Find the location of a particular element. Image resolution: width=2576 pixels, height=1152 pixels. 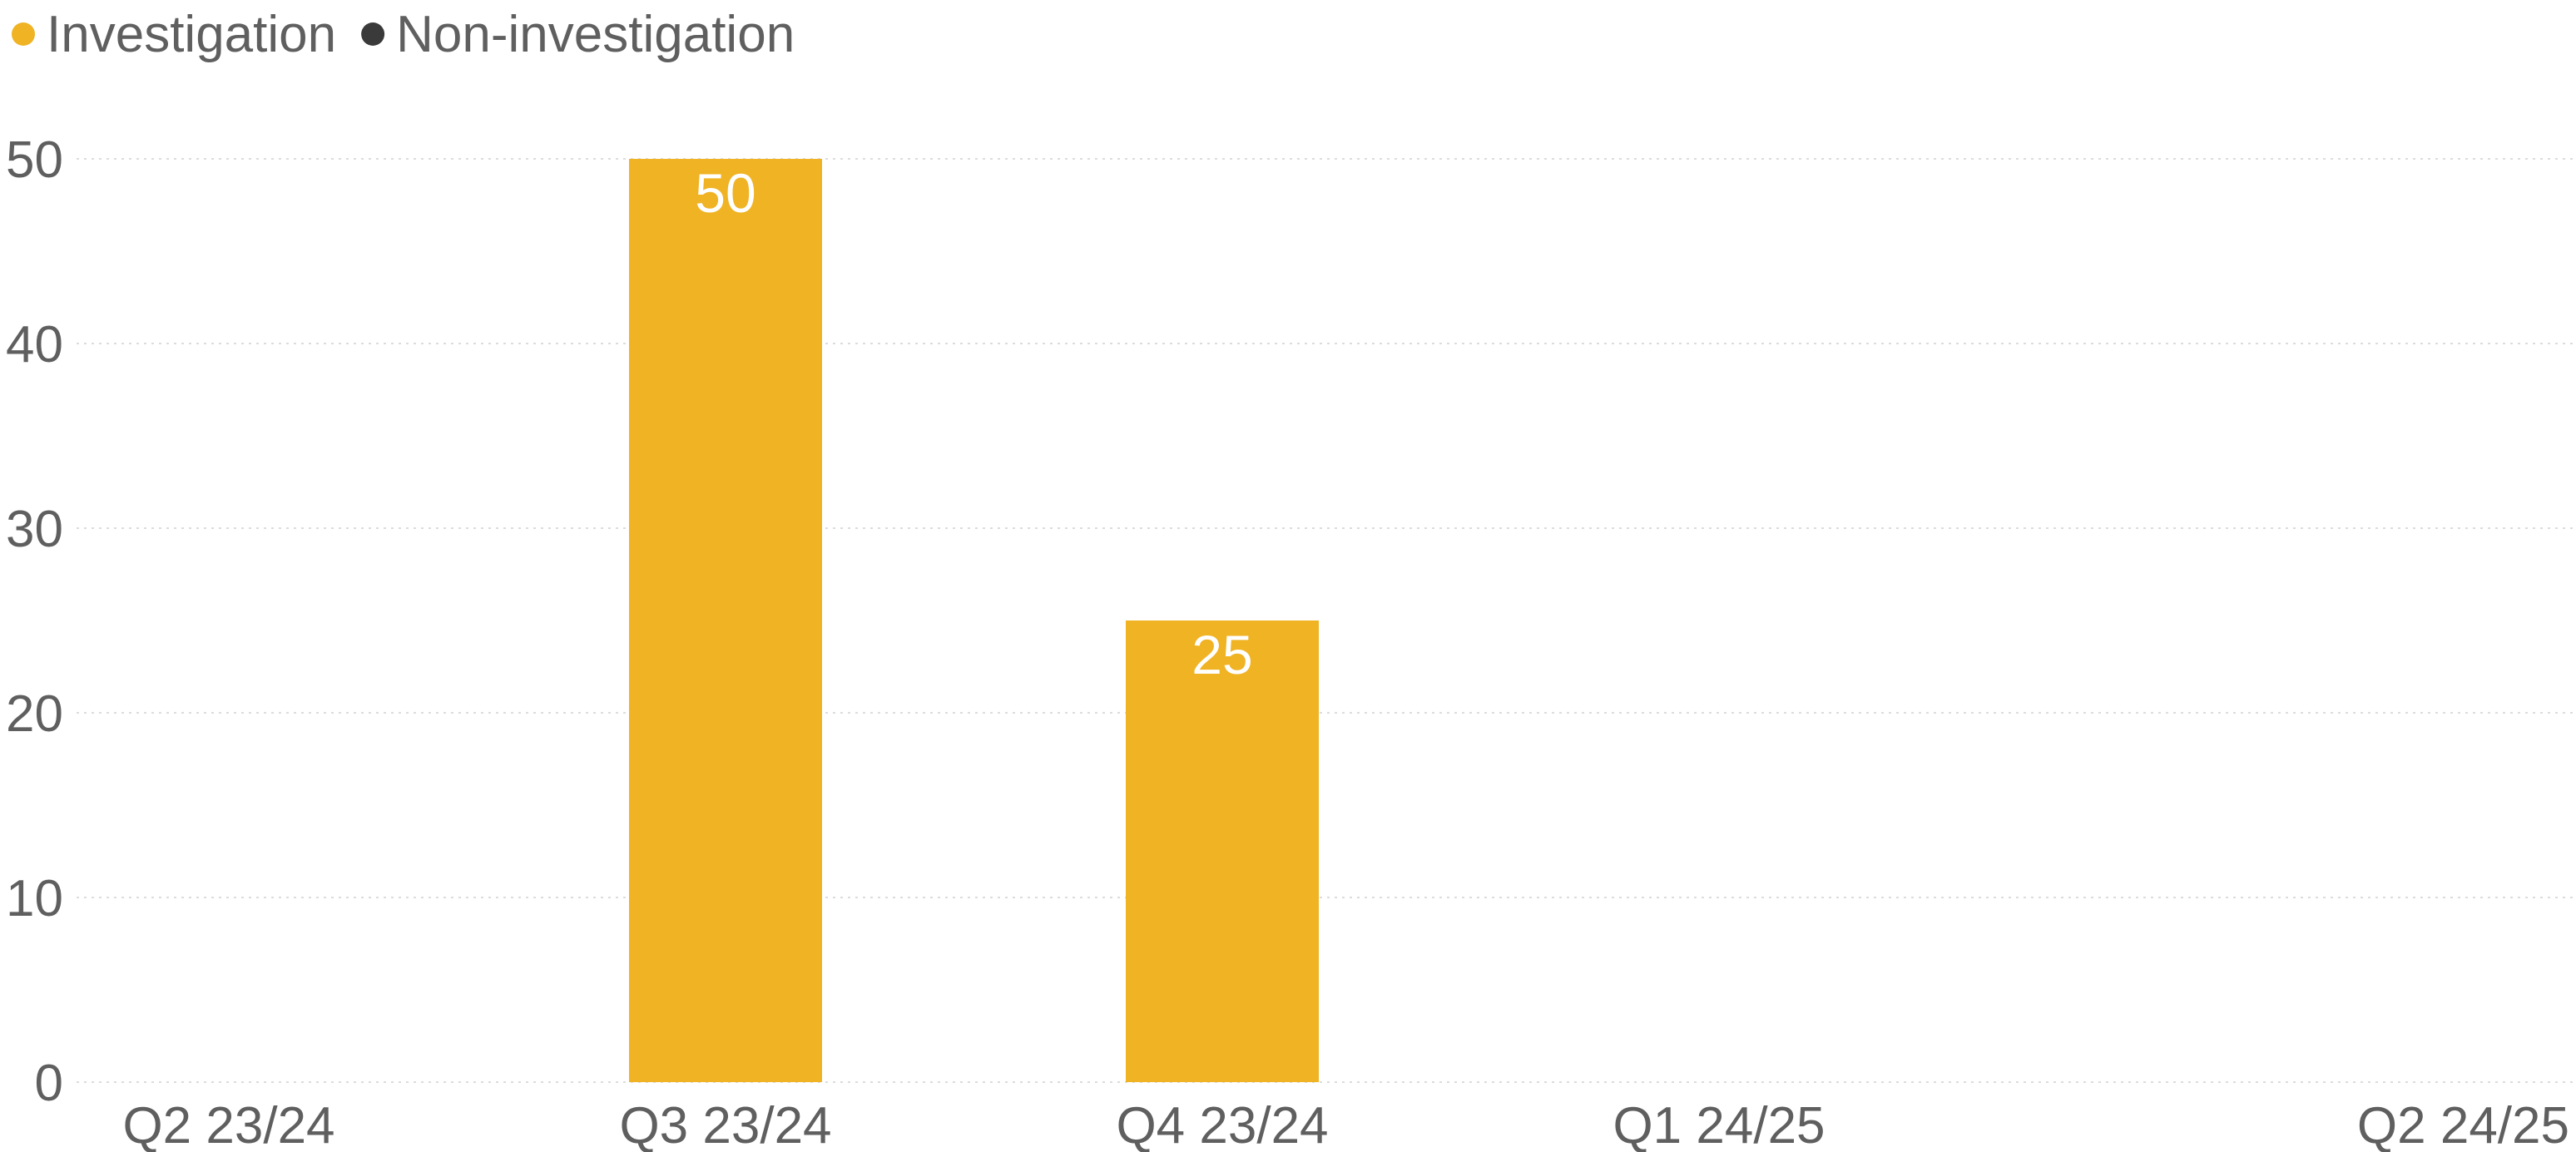

y-tick-label: 30 is located at coordinates (34, 530).